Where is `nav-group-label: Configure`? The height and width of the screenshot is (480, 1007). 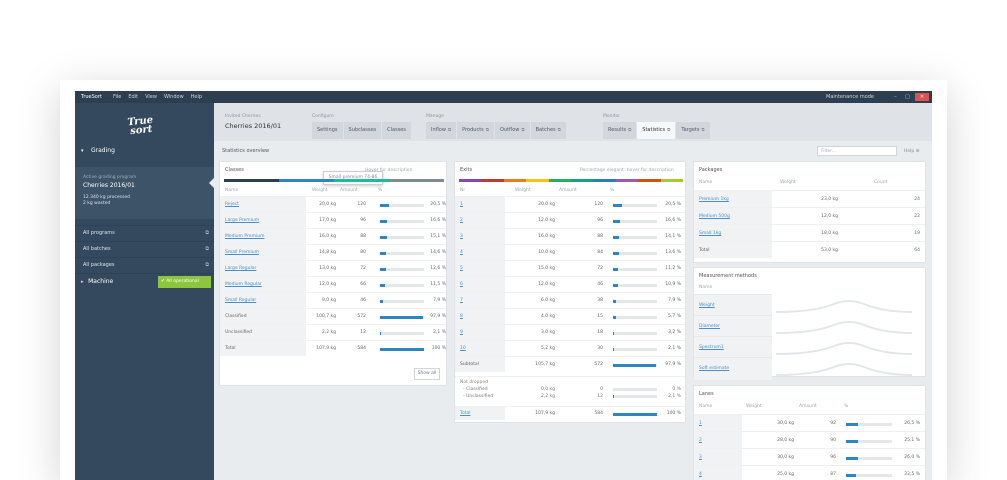
nav-group-label: Configure is located at coordinates (323, 116).